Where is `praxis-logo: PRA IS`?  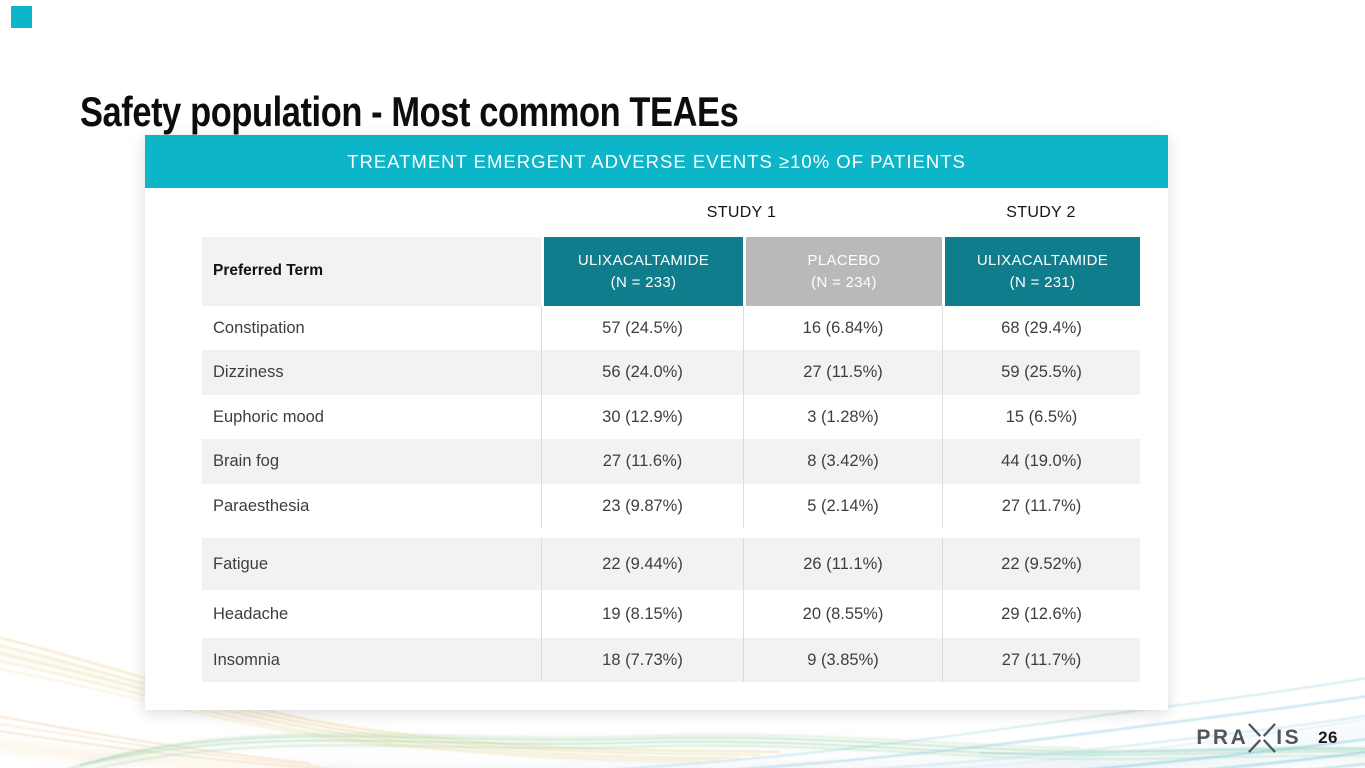 praxis-logo: PRA IS is located at coordinates (1248, 738).